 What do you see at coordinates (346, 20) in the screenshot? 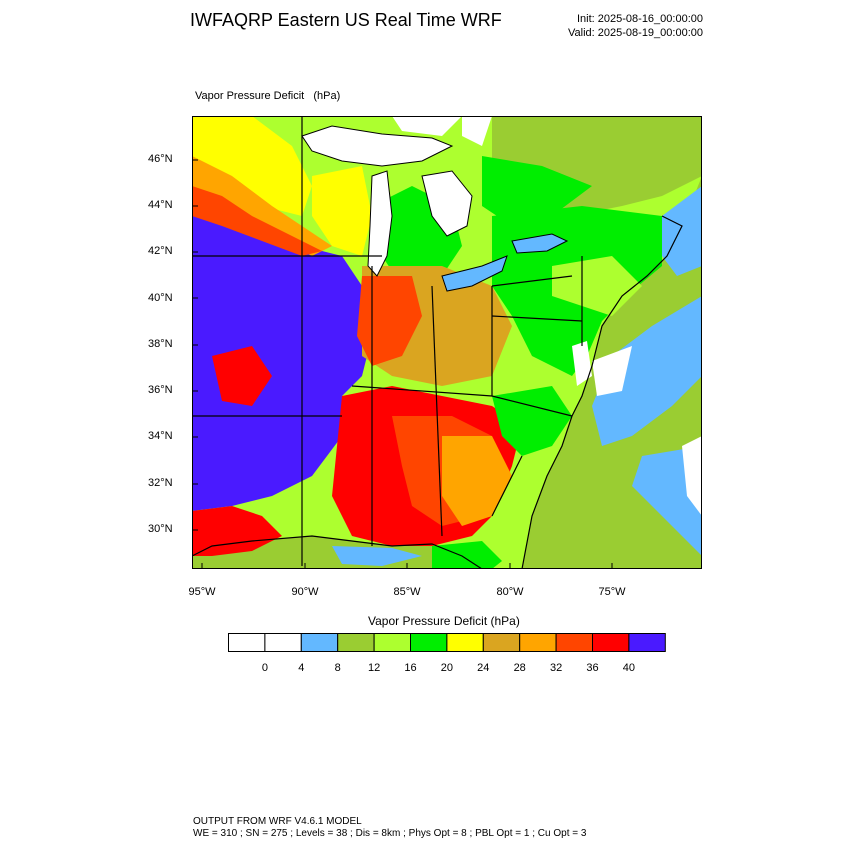
I see `figure-title: IWFAQRP Eastern US Real Time WRF` at bounding box center [346, 20].